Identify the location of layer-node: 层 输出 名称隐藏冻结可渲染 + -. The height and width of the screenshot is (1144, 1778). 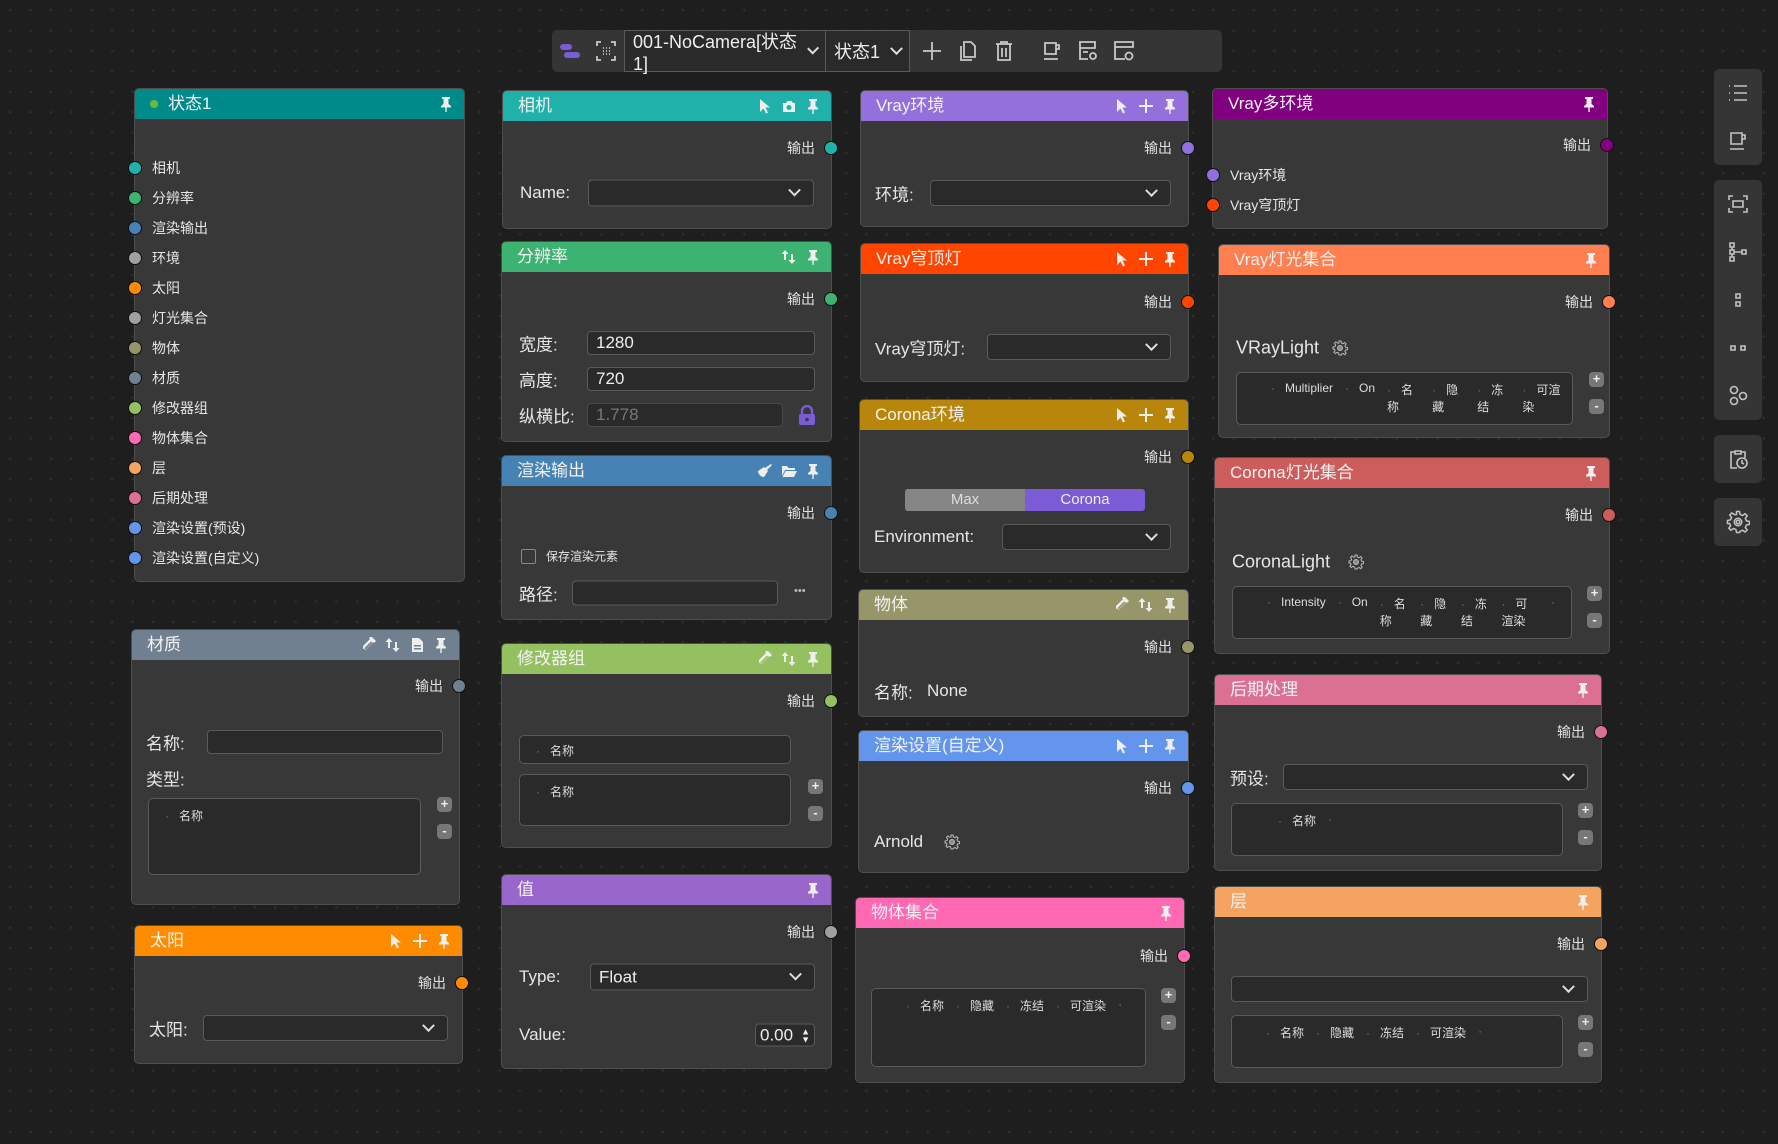
(1411, 984).